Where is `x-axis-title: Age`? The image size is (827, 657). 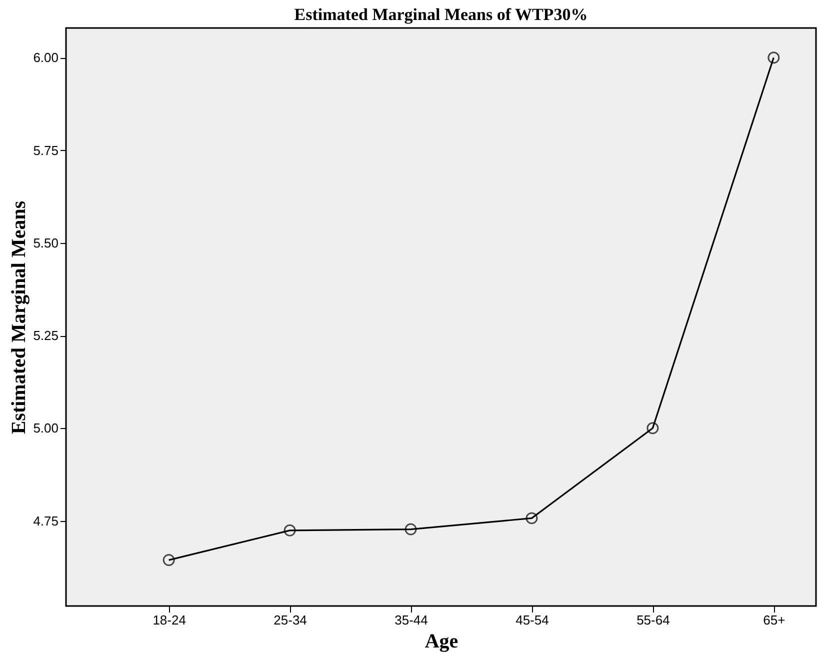
x-axis-title: Age is located at coordinates (441, 641).